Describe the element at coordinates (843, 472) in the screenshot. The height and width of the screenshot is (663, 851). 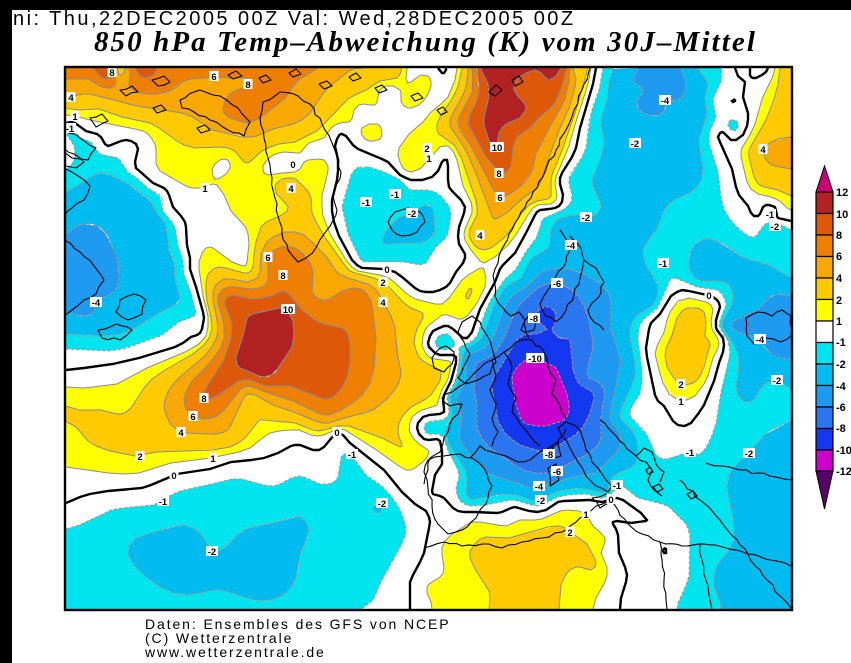
I see `svg-text: -12` at that location.